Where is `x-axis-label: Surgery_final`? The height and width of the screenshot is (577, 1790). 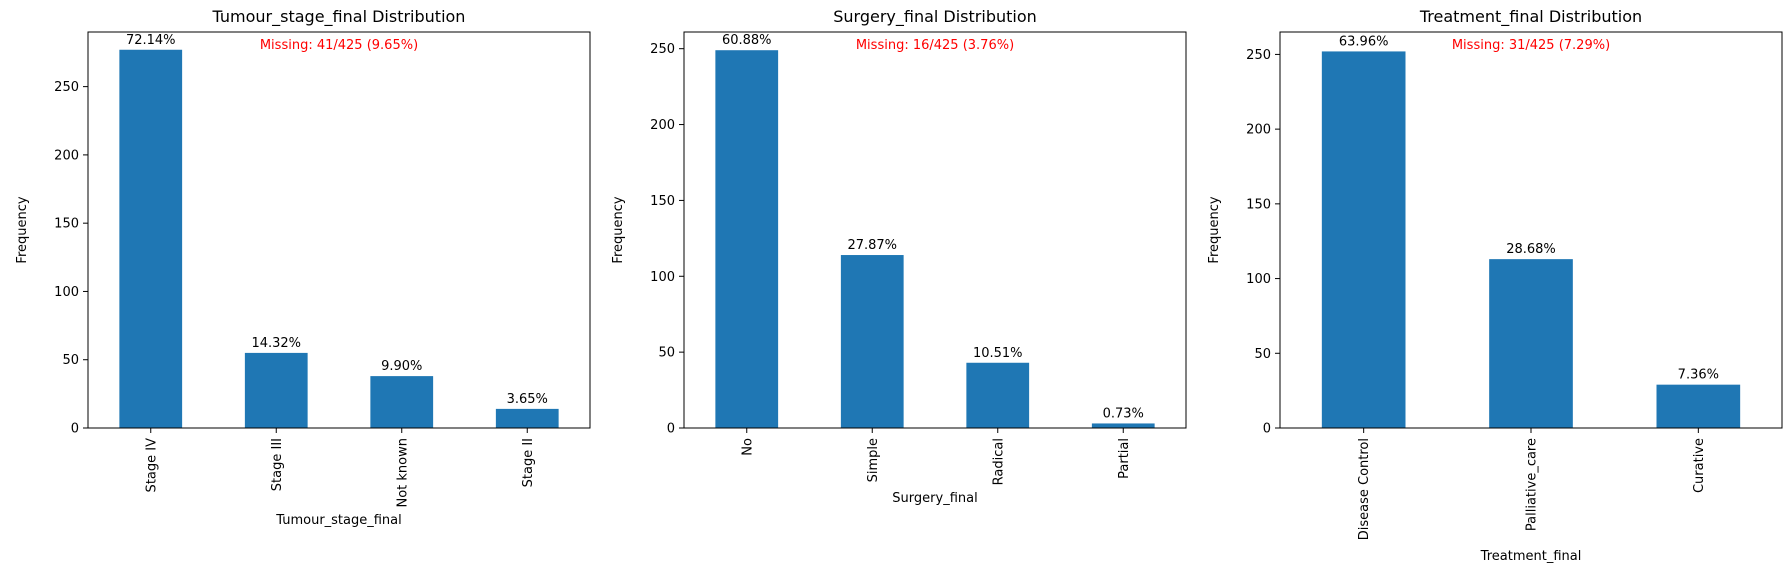 x-axis-label: Surgery_final is located at coordinates (934, 498).